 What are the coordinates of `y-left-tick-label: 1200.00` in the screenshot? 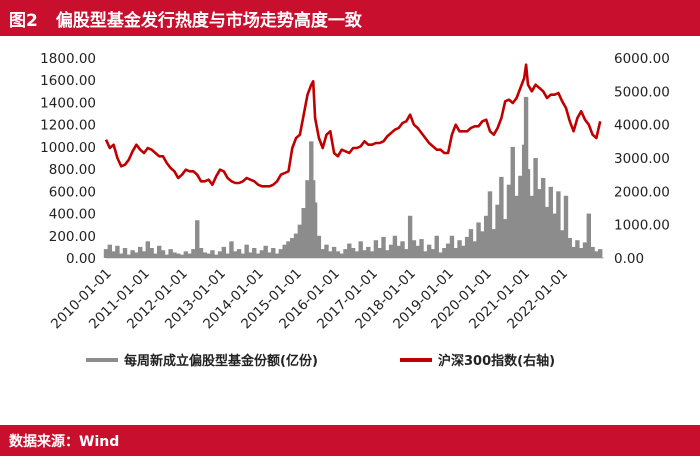 It's located at (68, 126).